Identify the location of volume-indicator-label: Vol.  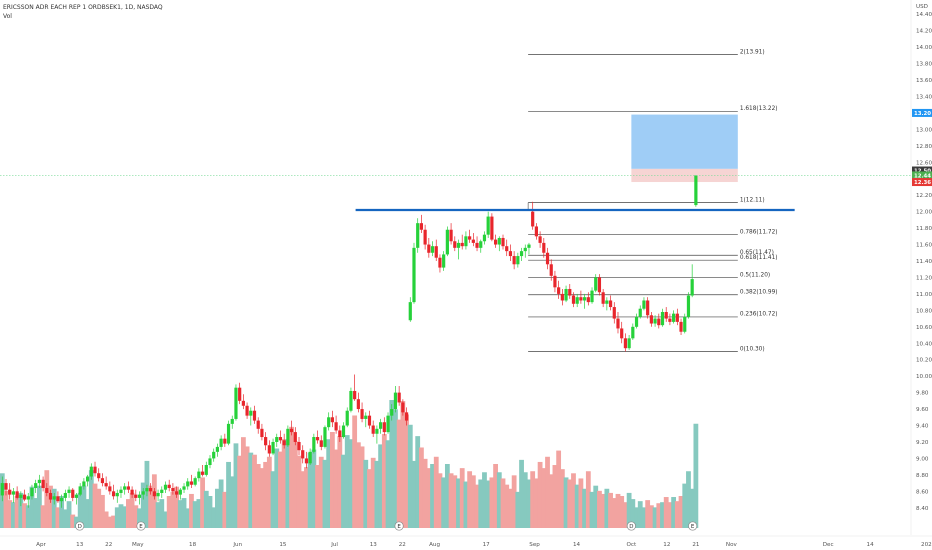
(7, 16).